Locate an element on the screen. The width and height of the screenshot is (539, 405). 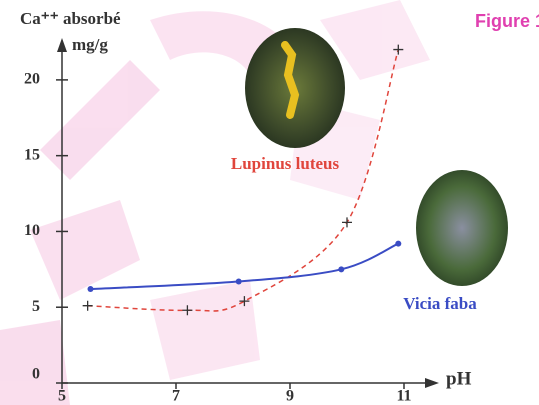
series-name: Vicia faba is located at coordinates (440, 303).